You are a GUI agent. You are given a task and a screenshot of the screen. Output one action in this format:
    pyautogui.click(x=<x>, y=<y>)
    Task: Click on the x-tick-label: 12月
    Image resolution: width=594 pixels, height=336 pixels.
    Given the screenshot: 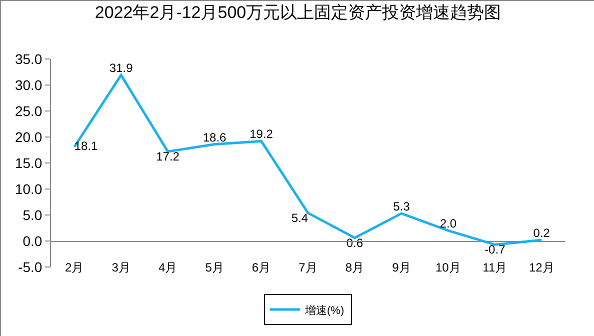 What is the action you would take?
    pyautogui.click(x=541, y=267)
    